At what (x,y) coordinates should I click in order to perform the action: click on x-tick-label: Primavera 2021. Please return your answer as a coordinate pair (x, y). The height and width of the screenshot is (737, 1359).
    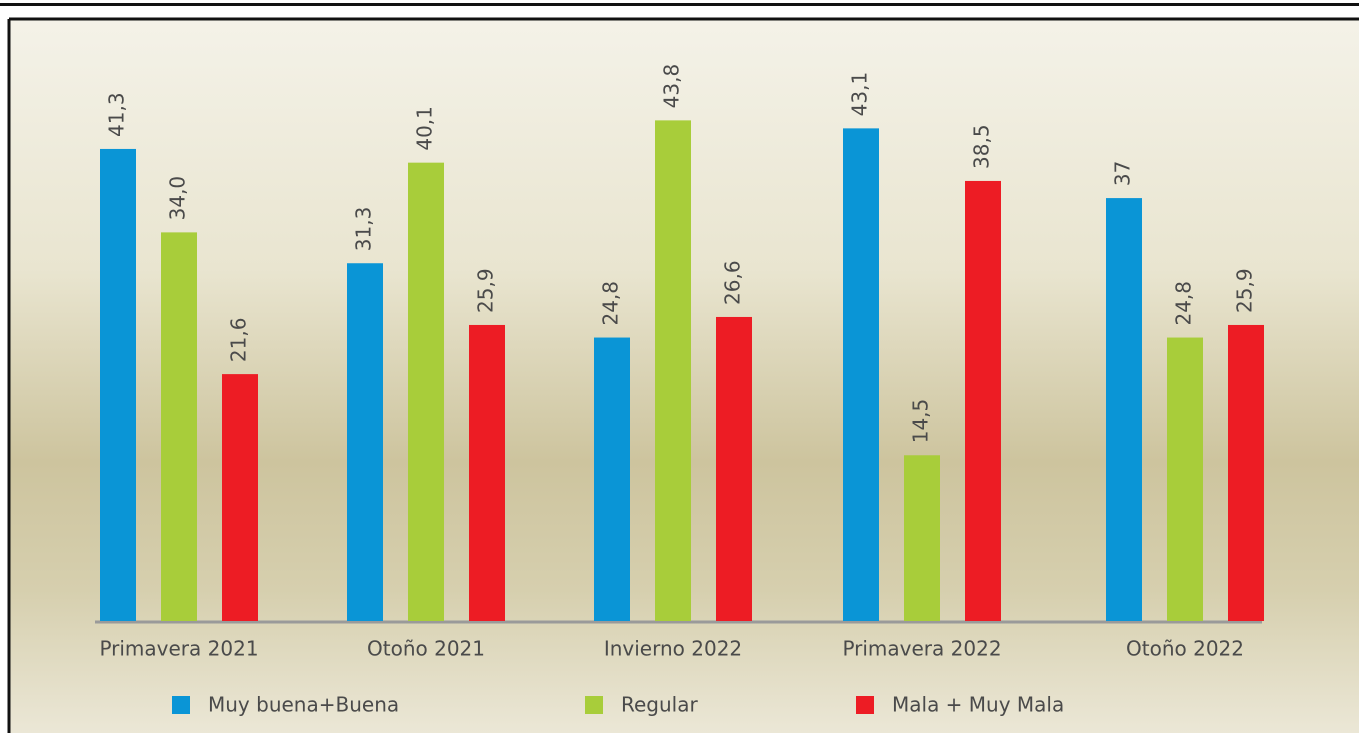
    Looking at the image, I should click on (178, 649).